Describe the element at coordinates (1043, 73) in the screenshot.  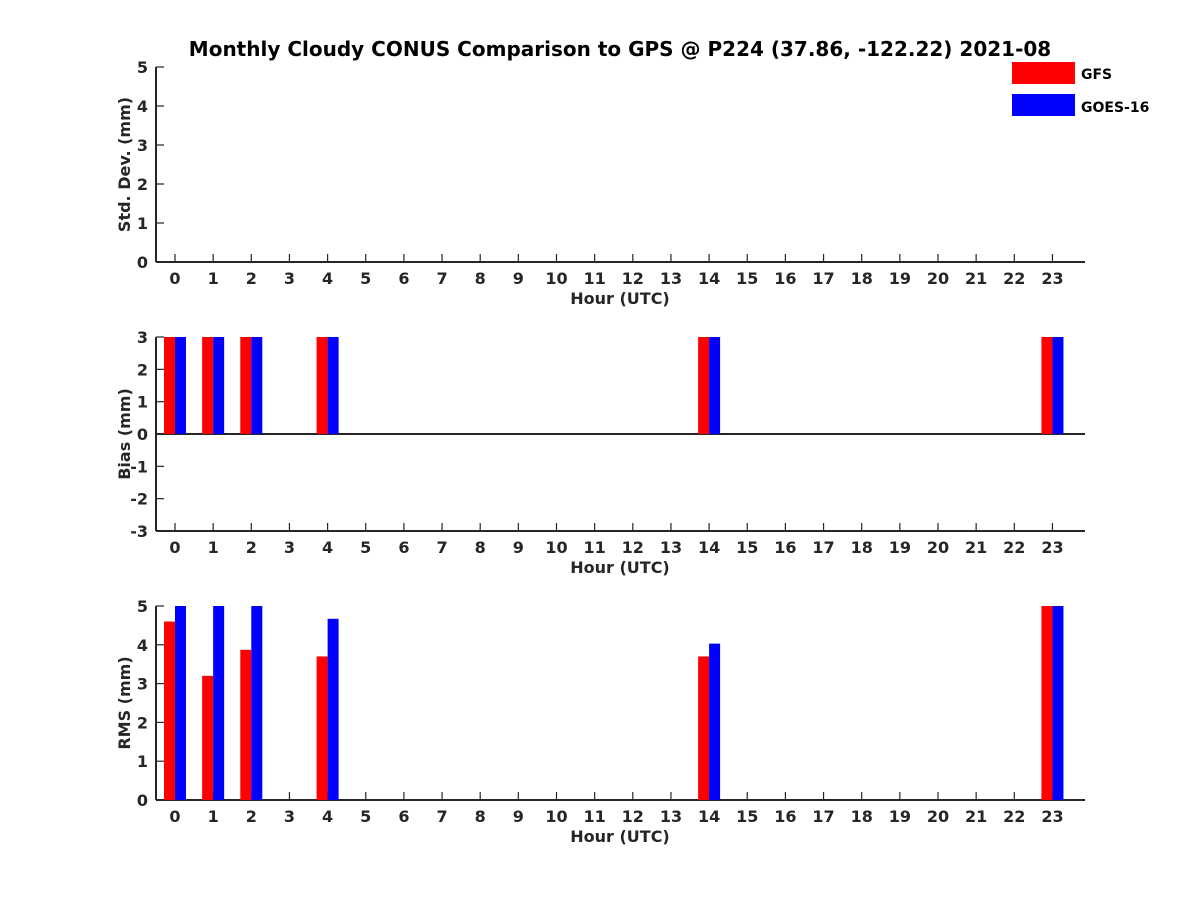
I see `legend-swatch-gfs` at that location.